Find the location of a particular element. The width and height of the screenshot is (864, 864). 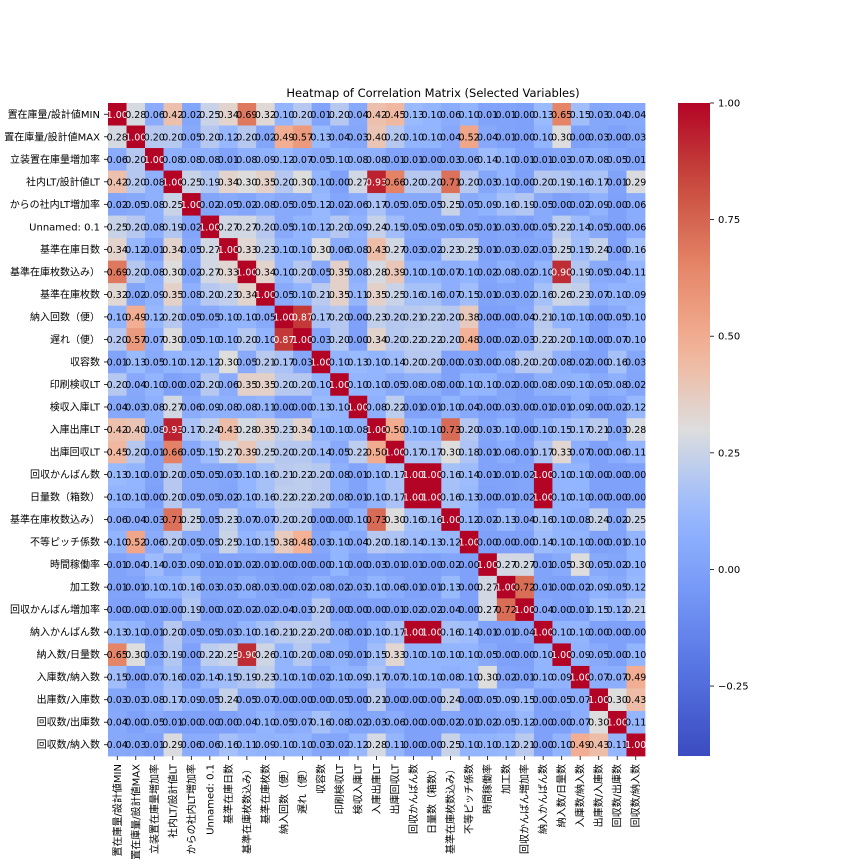

cell-value-label: 0.06 is located at coordinates (357, 205).